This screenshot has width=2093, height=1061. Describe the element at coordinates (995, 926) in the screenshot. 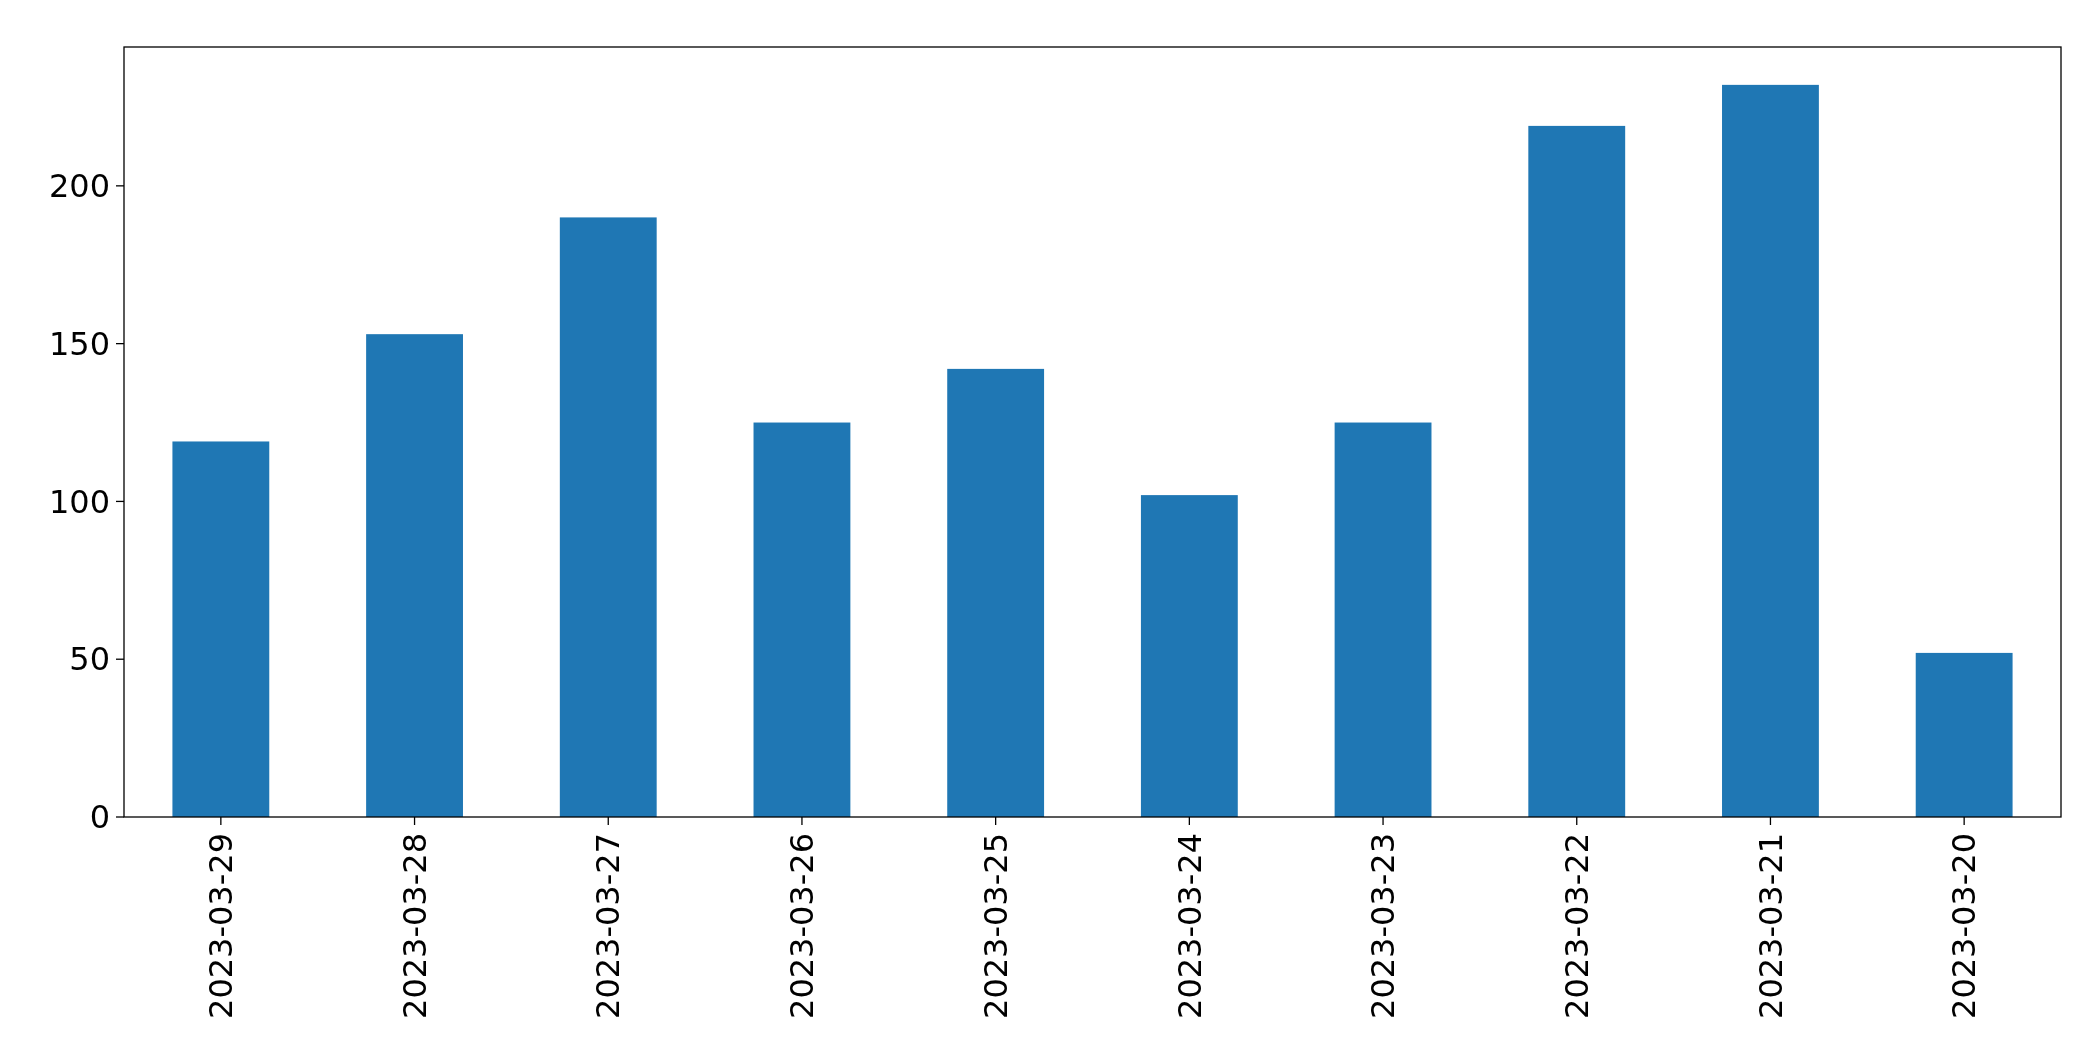

I see `x-tick-label: 2023-03-25` at that location.